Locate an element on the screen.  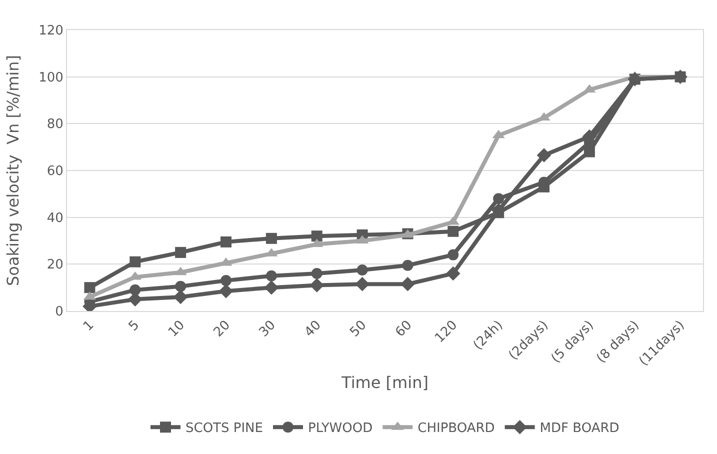
y-axis-title: Soaking velocity Vn [%/min] is located at coordinates (12, 170).